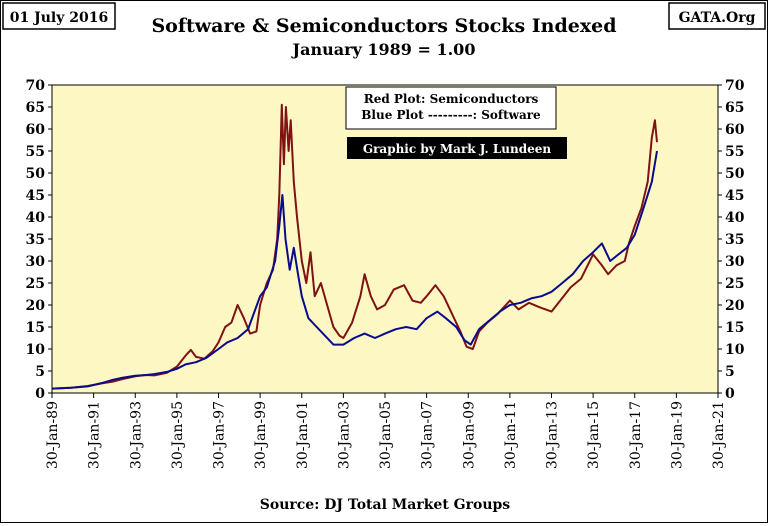  I want to click on y-tick-label-right: 60, so click(735, 130).